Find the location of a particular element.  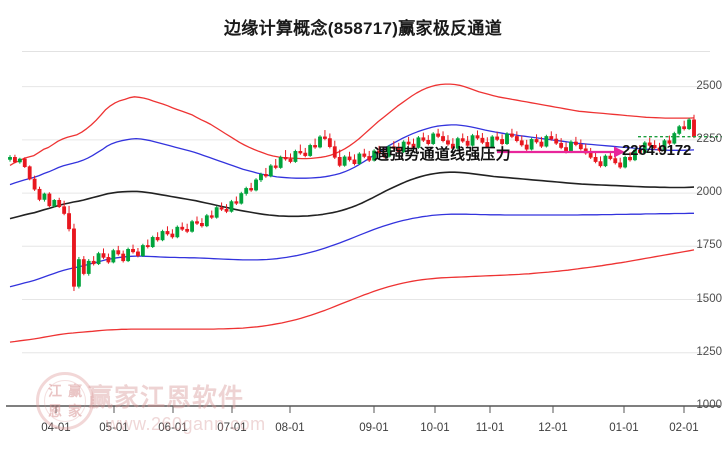

x-tick-label: 07-01 is located at coordinates (232, 428).